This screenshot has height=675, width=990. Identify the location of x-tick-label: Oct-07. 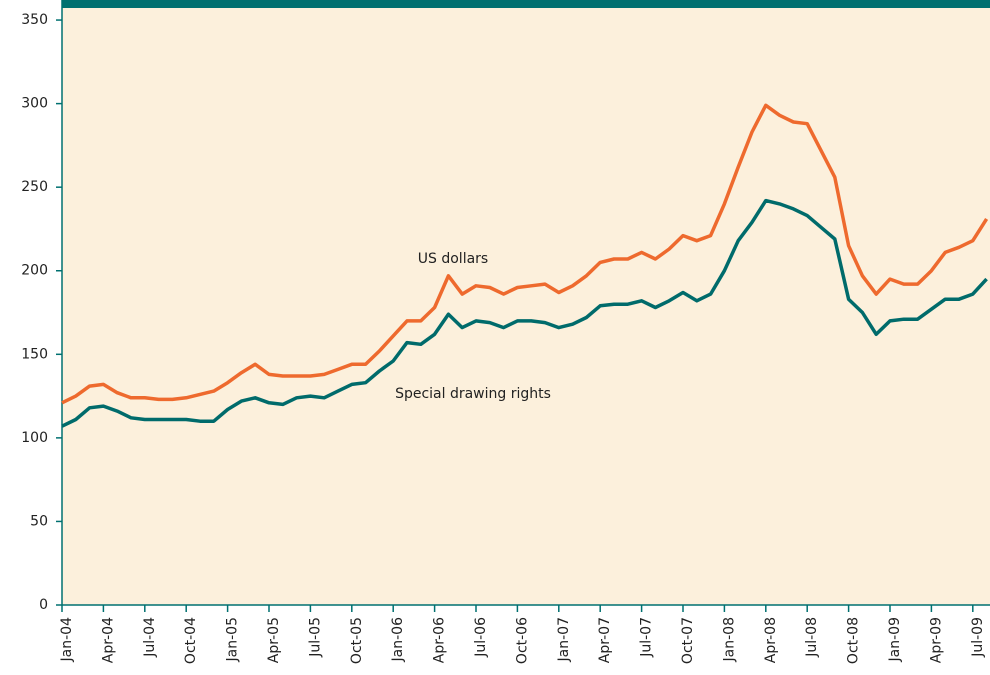
(688, 640).